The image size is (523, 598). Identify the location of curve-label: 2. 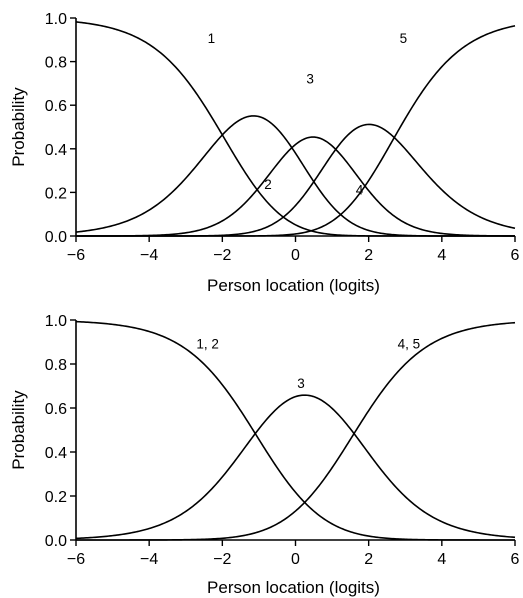
(268, 184).